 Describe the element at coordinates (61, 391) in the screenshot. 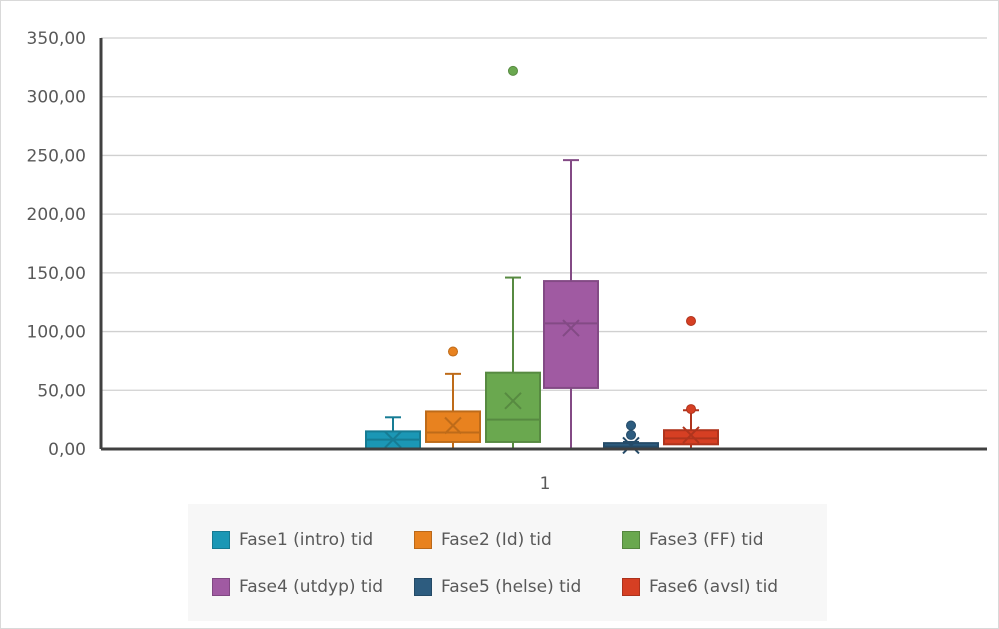

I see `y-tick-label: 50,00` at that location.